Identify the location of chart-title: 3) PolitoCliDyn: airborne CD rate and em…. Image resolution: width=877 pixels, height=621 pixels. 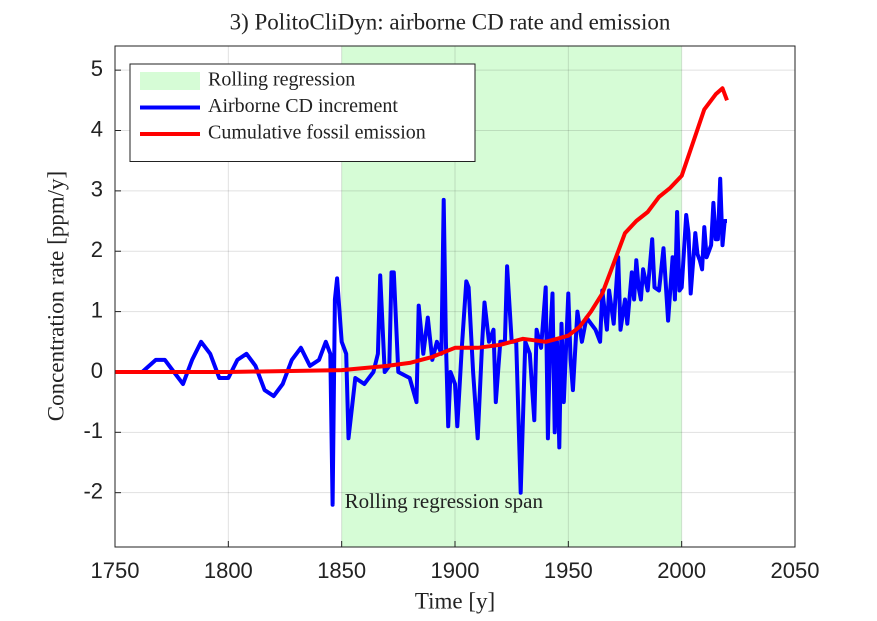
(450, 21).